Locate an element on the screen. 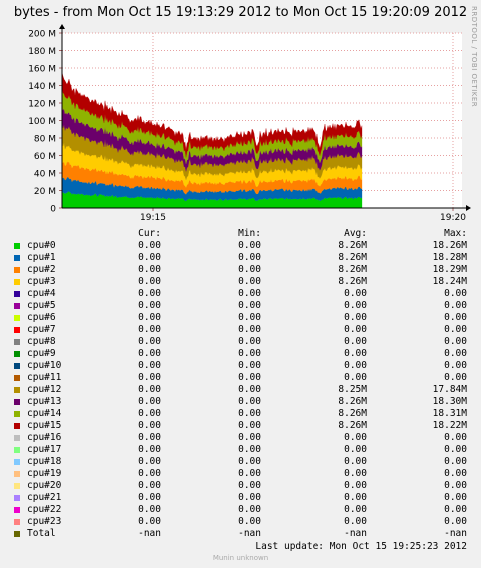 The width and height of the screenshot is (481, 568). x-tick-label: 19:15 is located at coordinates (153, 218).